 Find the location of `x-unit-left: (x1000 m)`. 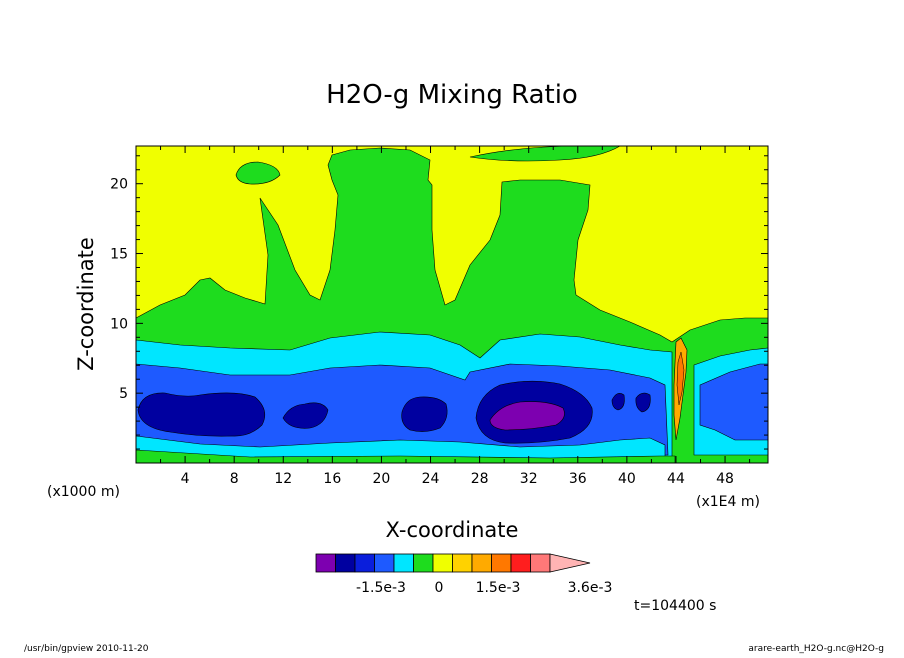

x-unit-left: (x1000 m) is located at coordinates (83, 492).